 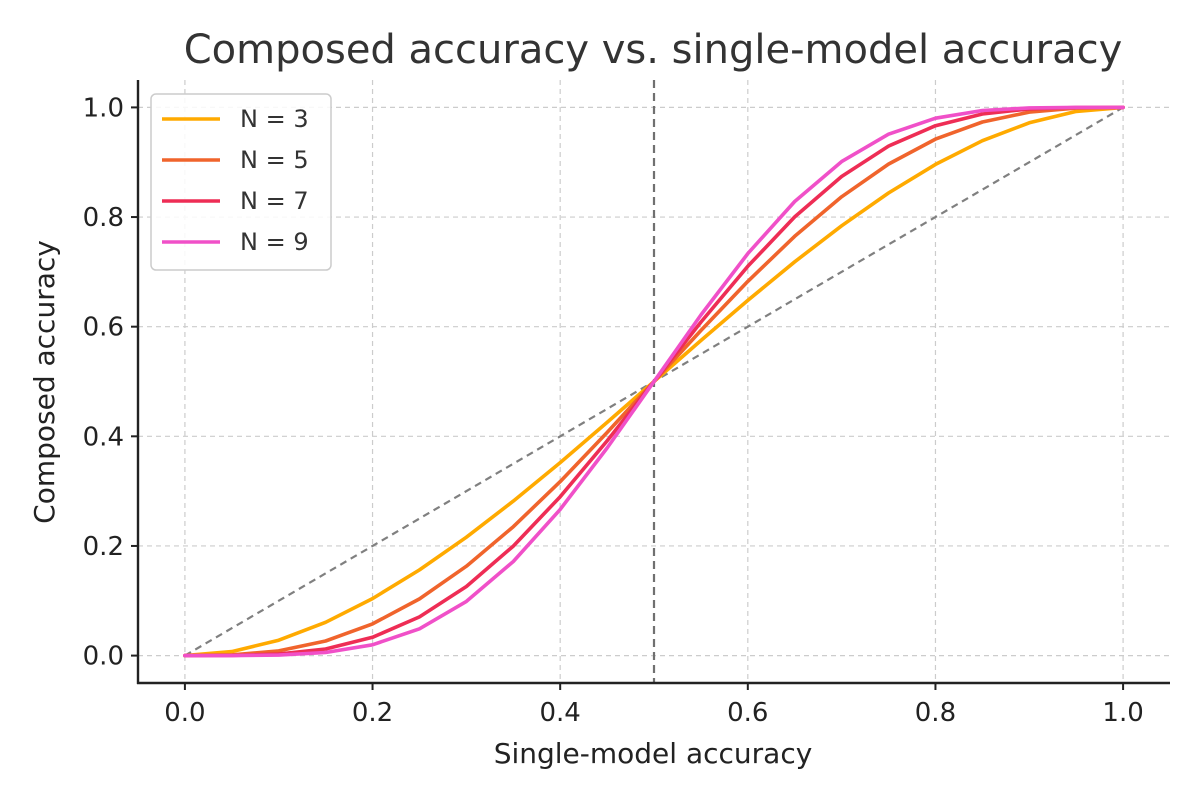 I want to click on y-tick-label: 0.4, so click(x=103, y=437).